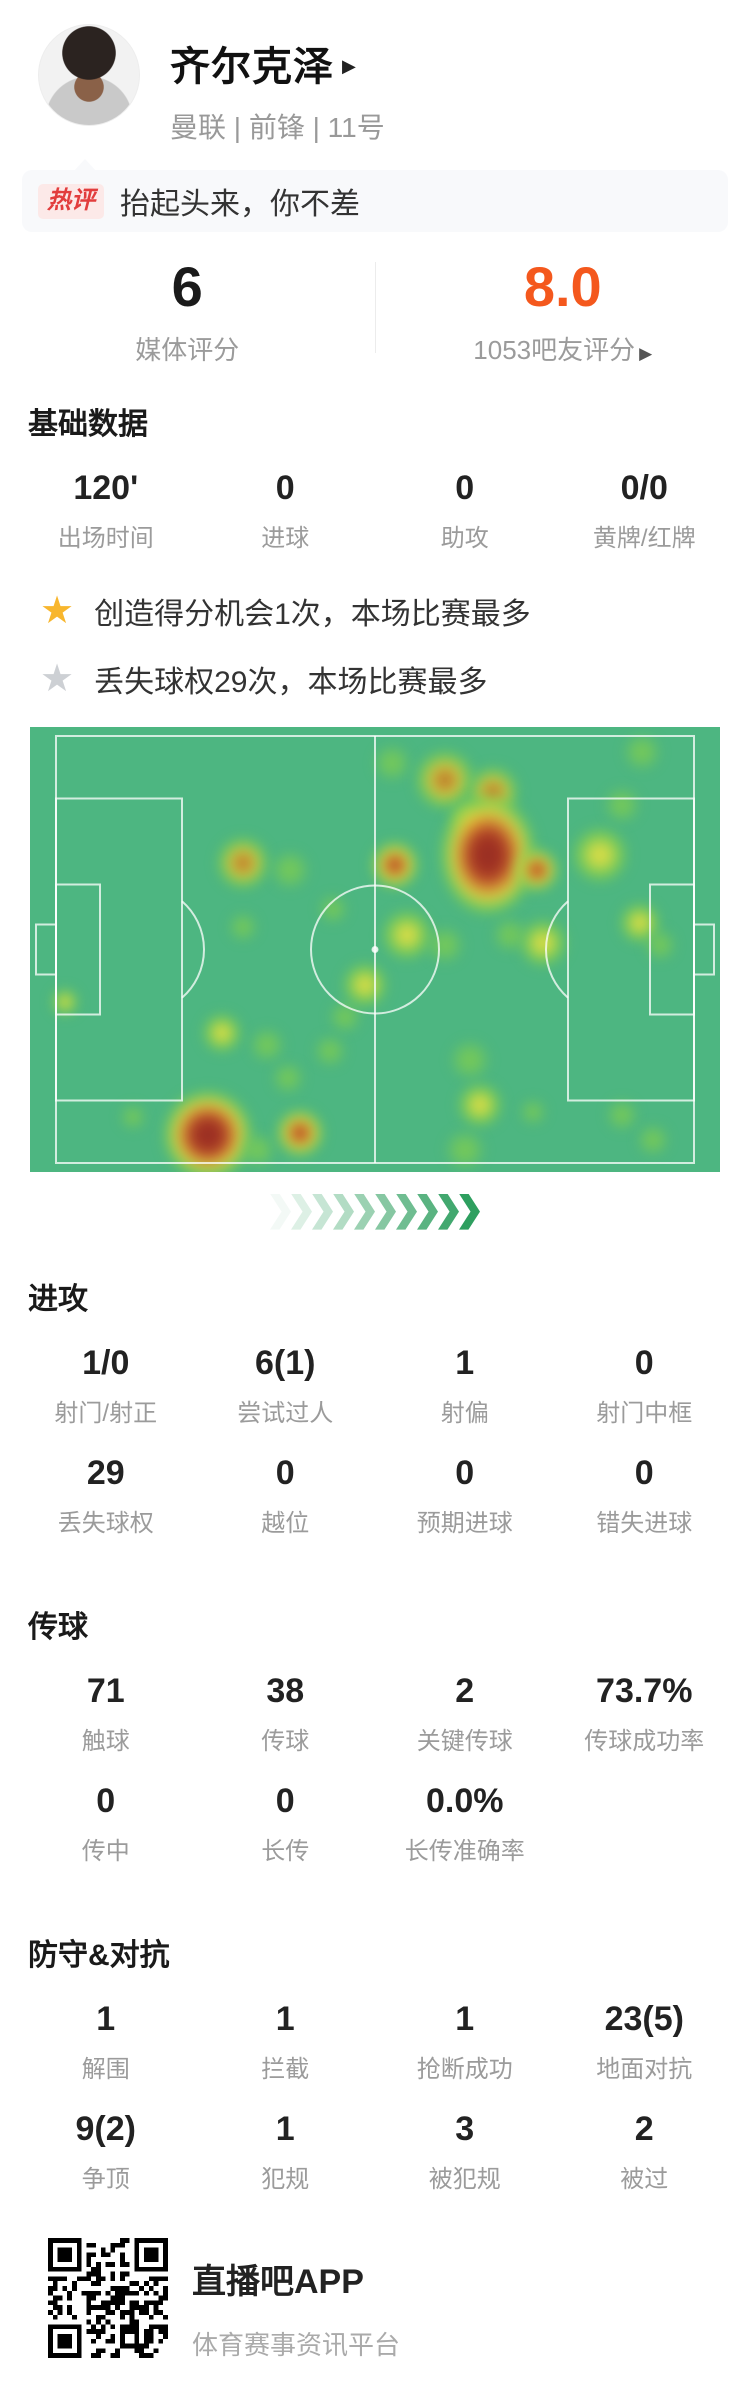 Image resolution: width=750 pixels, height=2388 pixels. Describe the element at coordinates (57, 611) in the screenshot. I see `star-icon: ★` at that location.